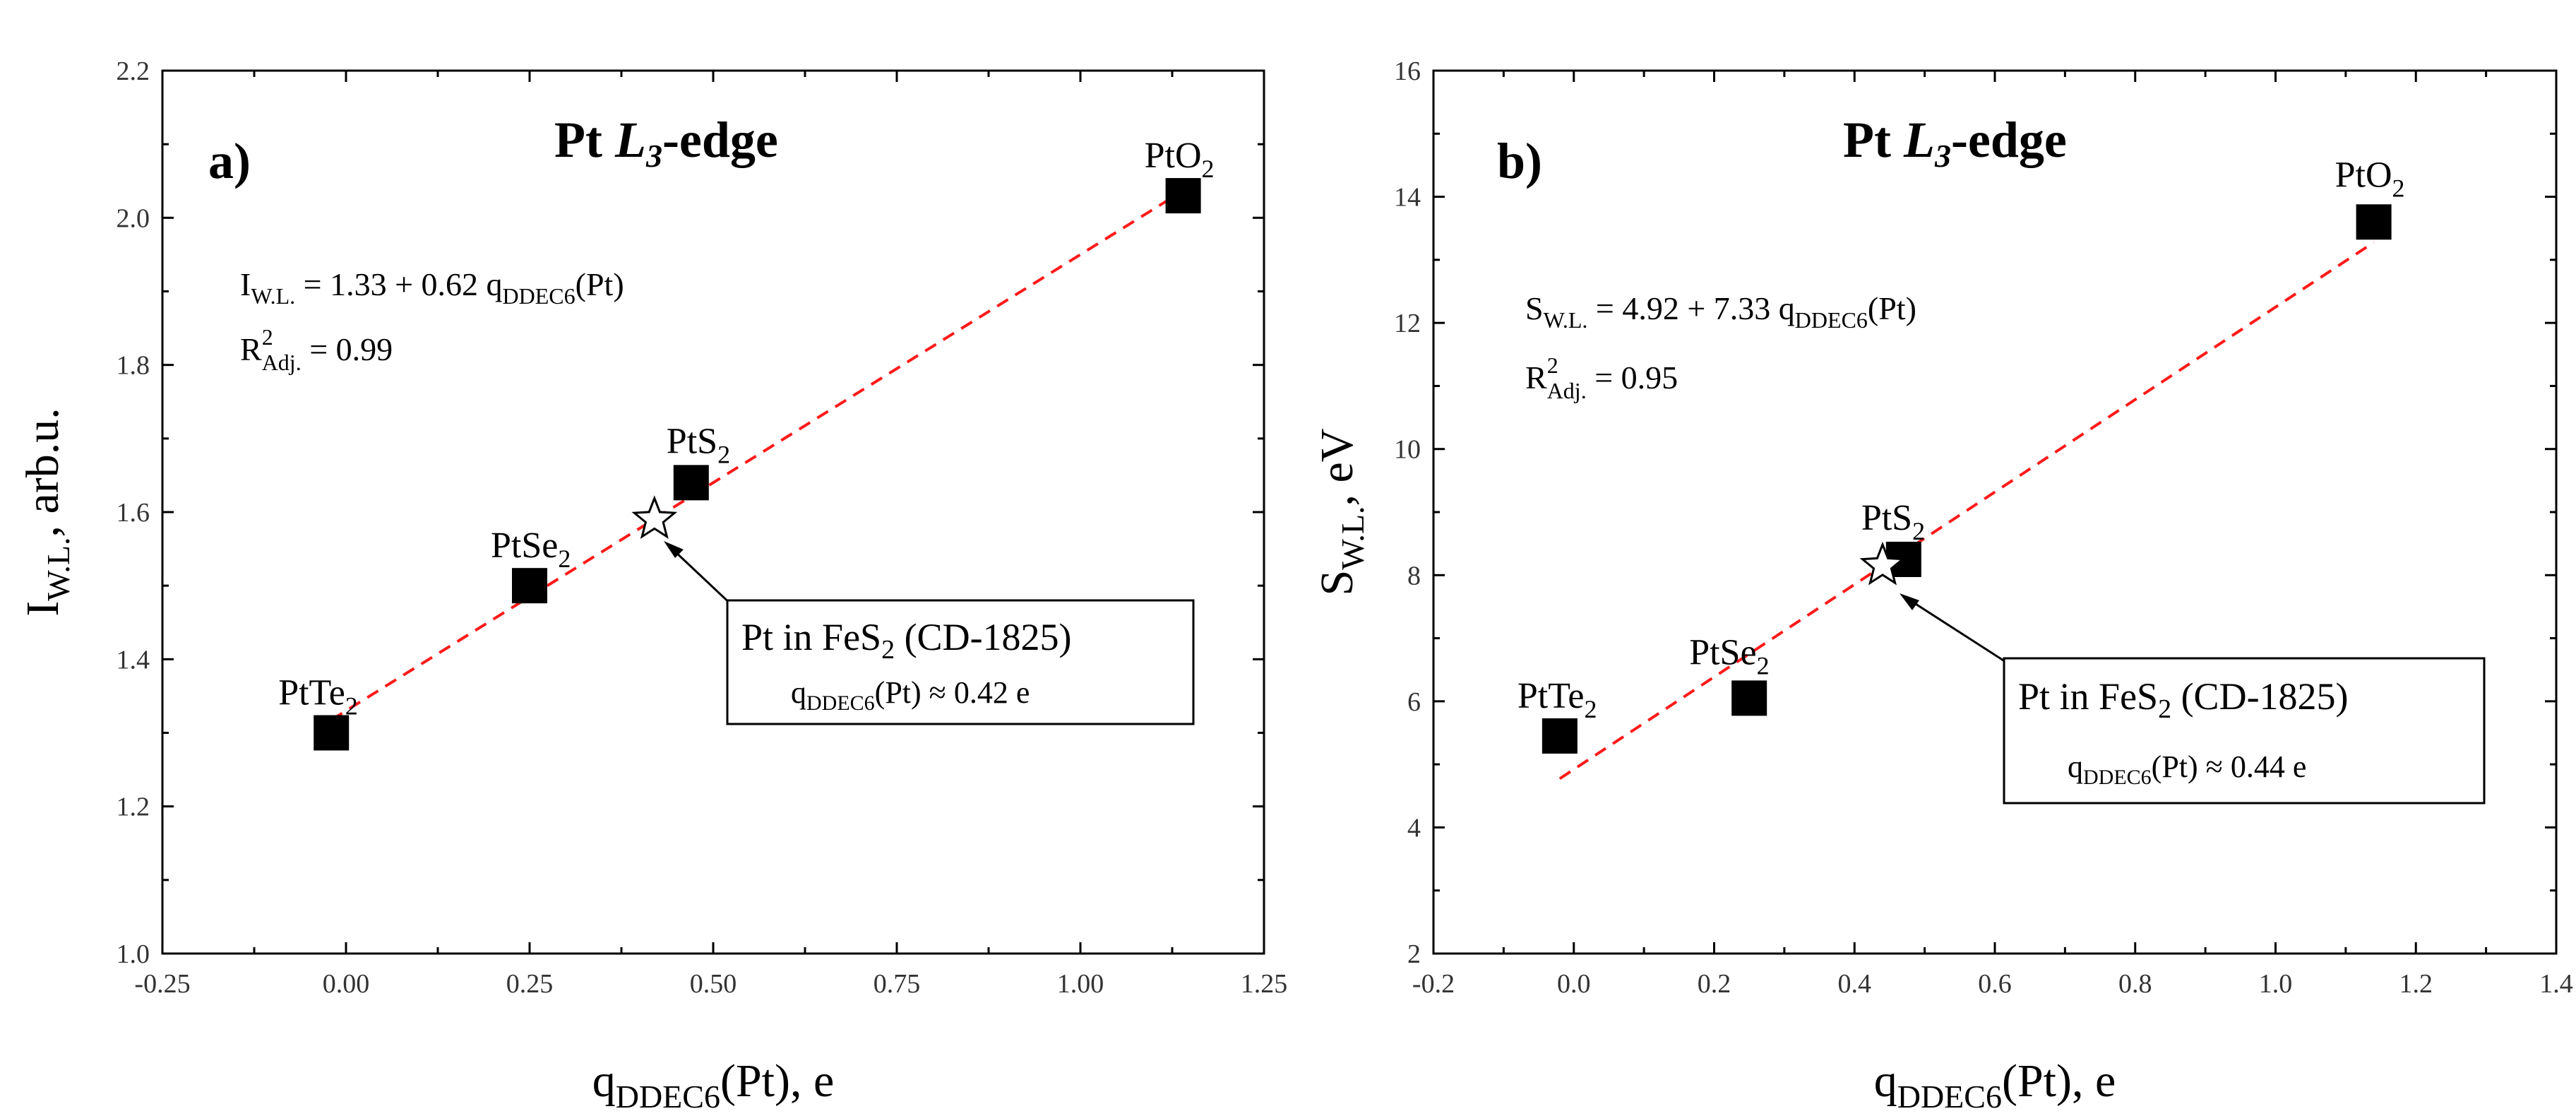 Image resolution: width=2576 pixels, height=1116 pixels. I want to click on arrowhead-a, so click(674, 549).